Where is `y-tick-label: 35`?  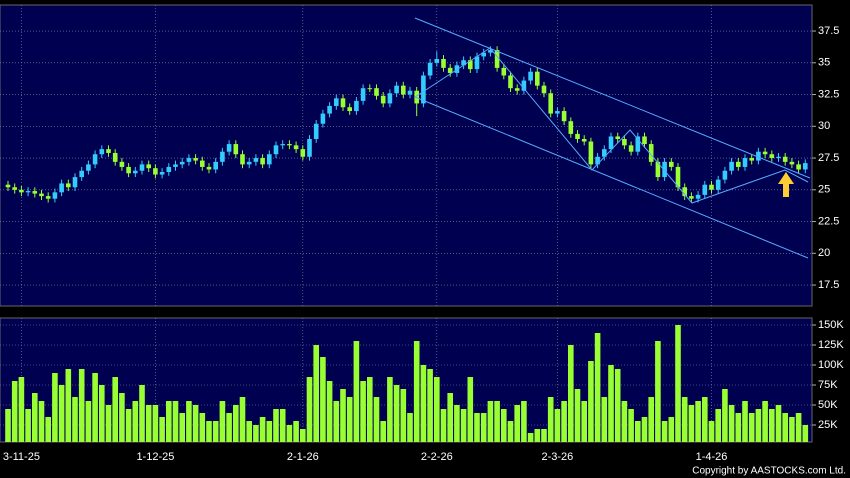
y-tick-label: 35 is located at coordinates (824, 63).